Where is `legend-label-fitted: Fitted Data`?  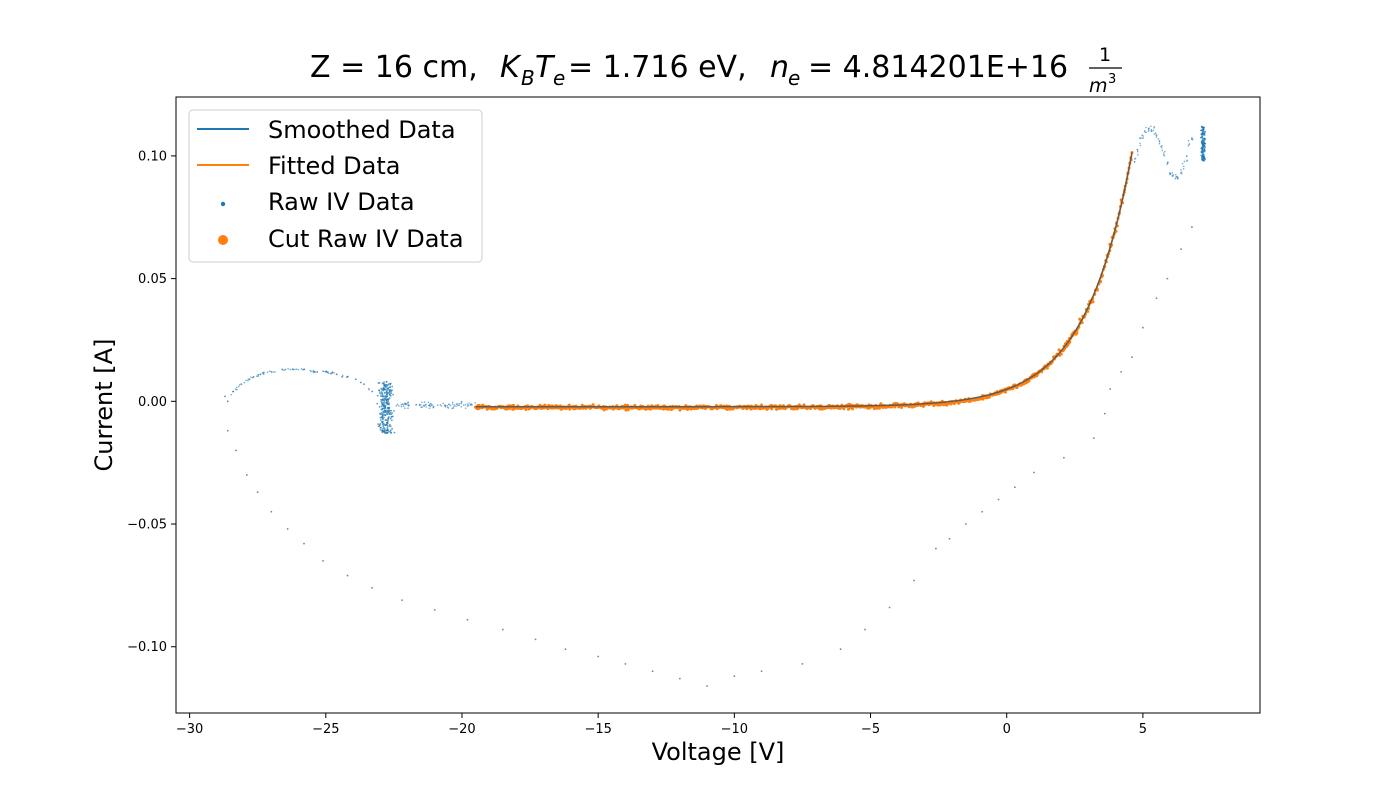 legend-label-fitted: Fitted Data is located at coordinates (334, 166).